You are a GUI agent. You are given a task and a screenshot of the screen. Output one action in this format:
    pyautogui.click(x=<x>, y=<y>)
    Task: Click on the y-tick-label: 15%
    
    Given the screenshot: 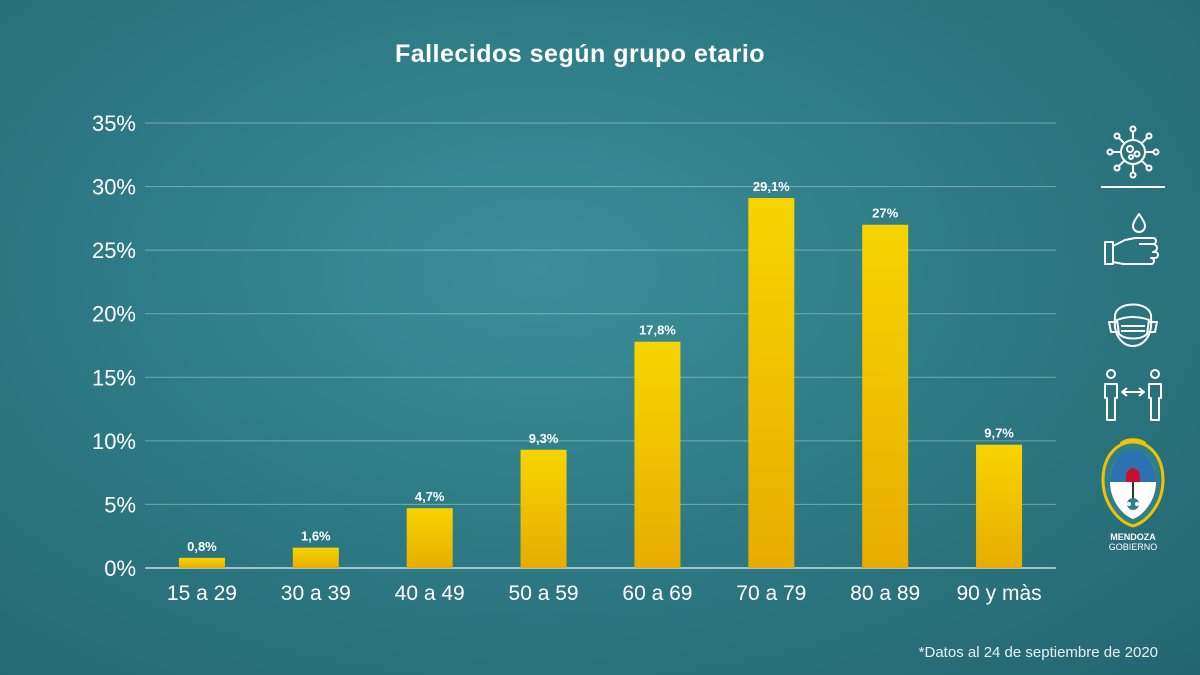 What is the action you would take?
    pyautogui.click(x=114, y=377)
    